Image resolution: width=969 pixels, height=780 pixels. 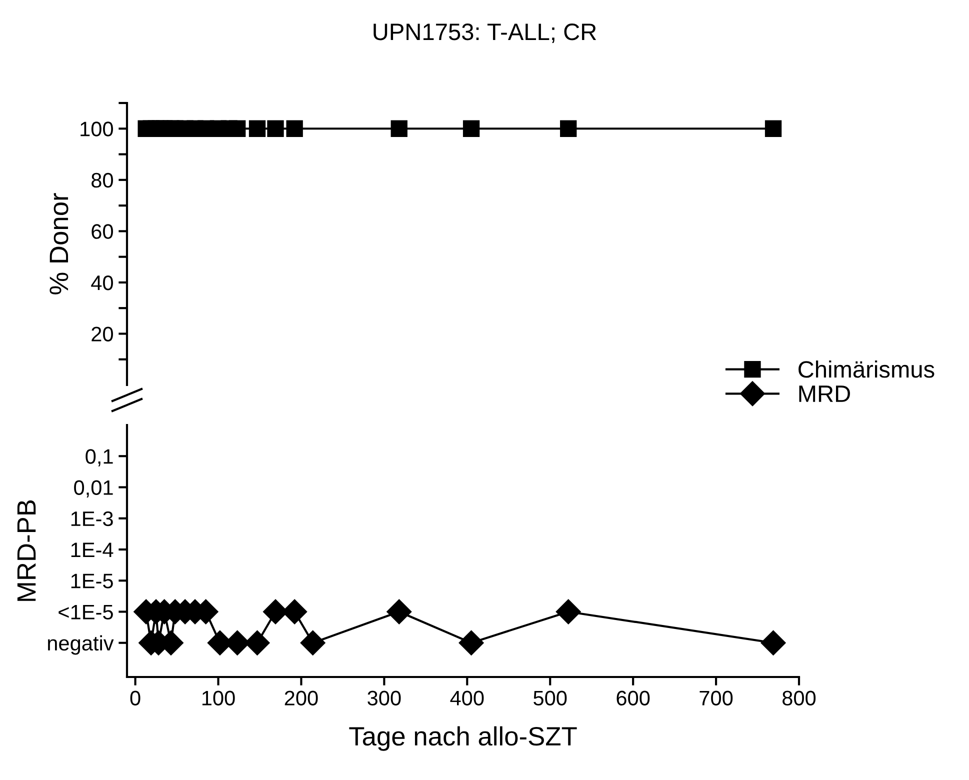 What do you see at coordinates (218, 698) in the screenshot?
I see `x-tick-label: 100` at bounding box center [218, 698].